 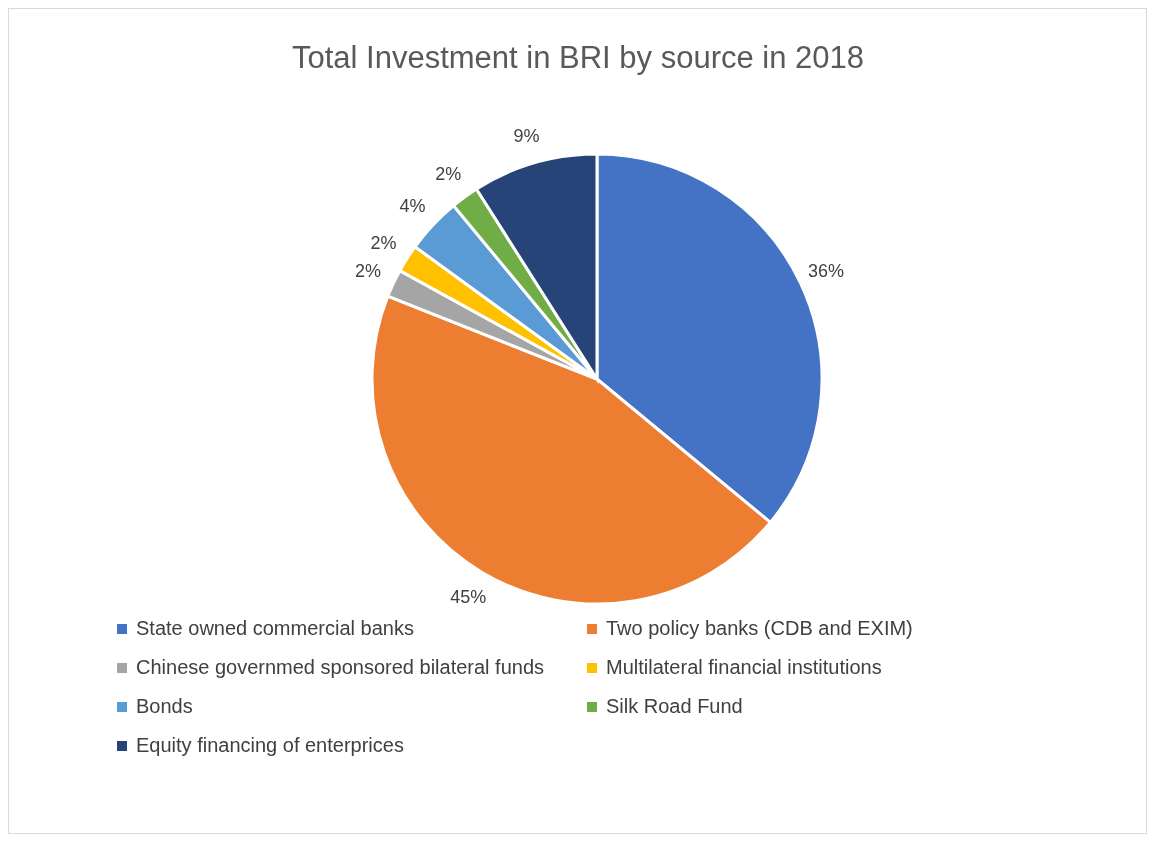 What do you see at coordinates (270, 745) in the screenshot?
I see `legend-label: Equity financing of enterprices` at bounding box center [270, 745].